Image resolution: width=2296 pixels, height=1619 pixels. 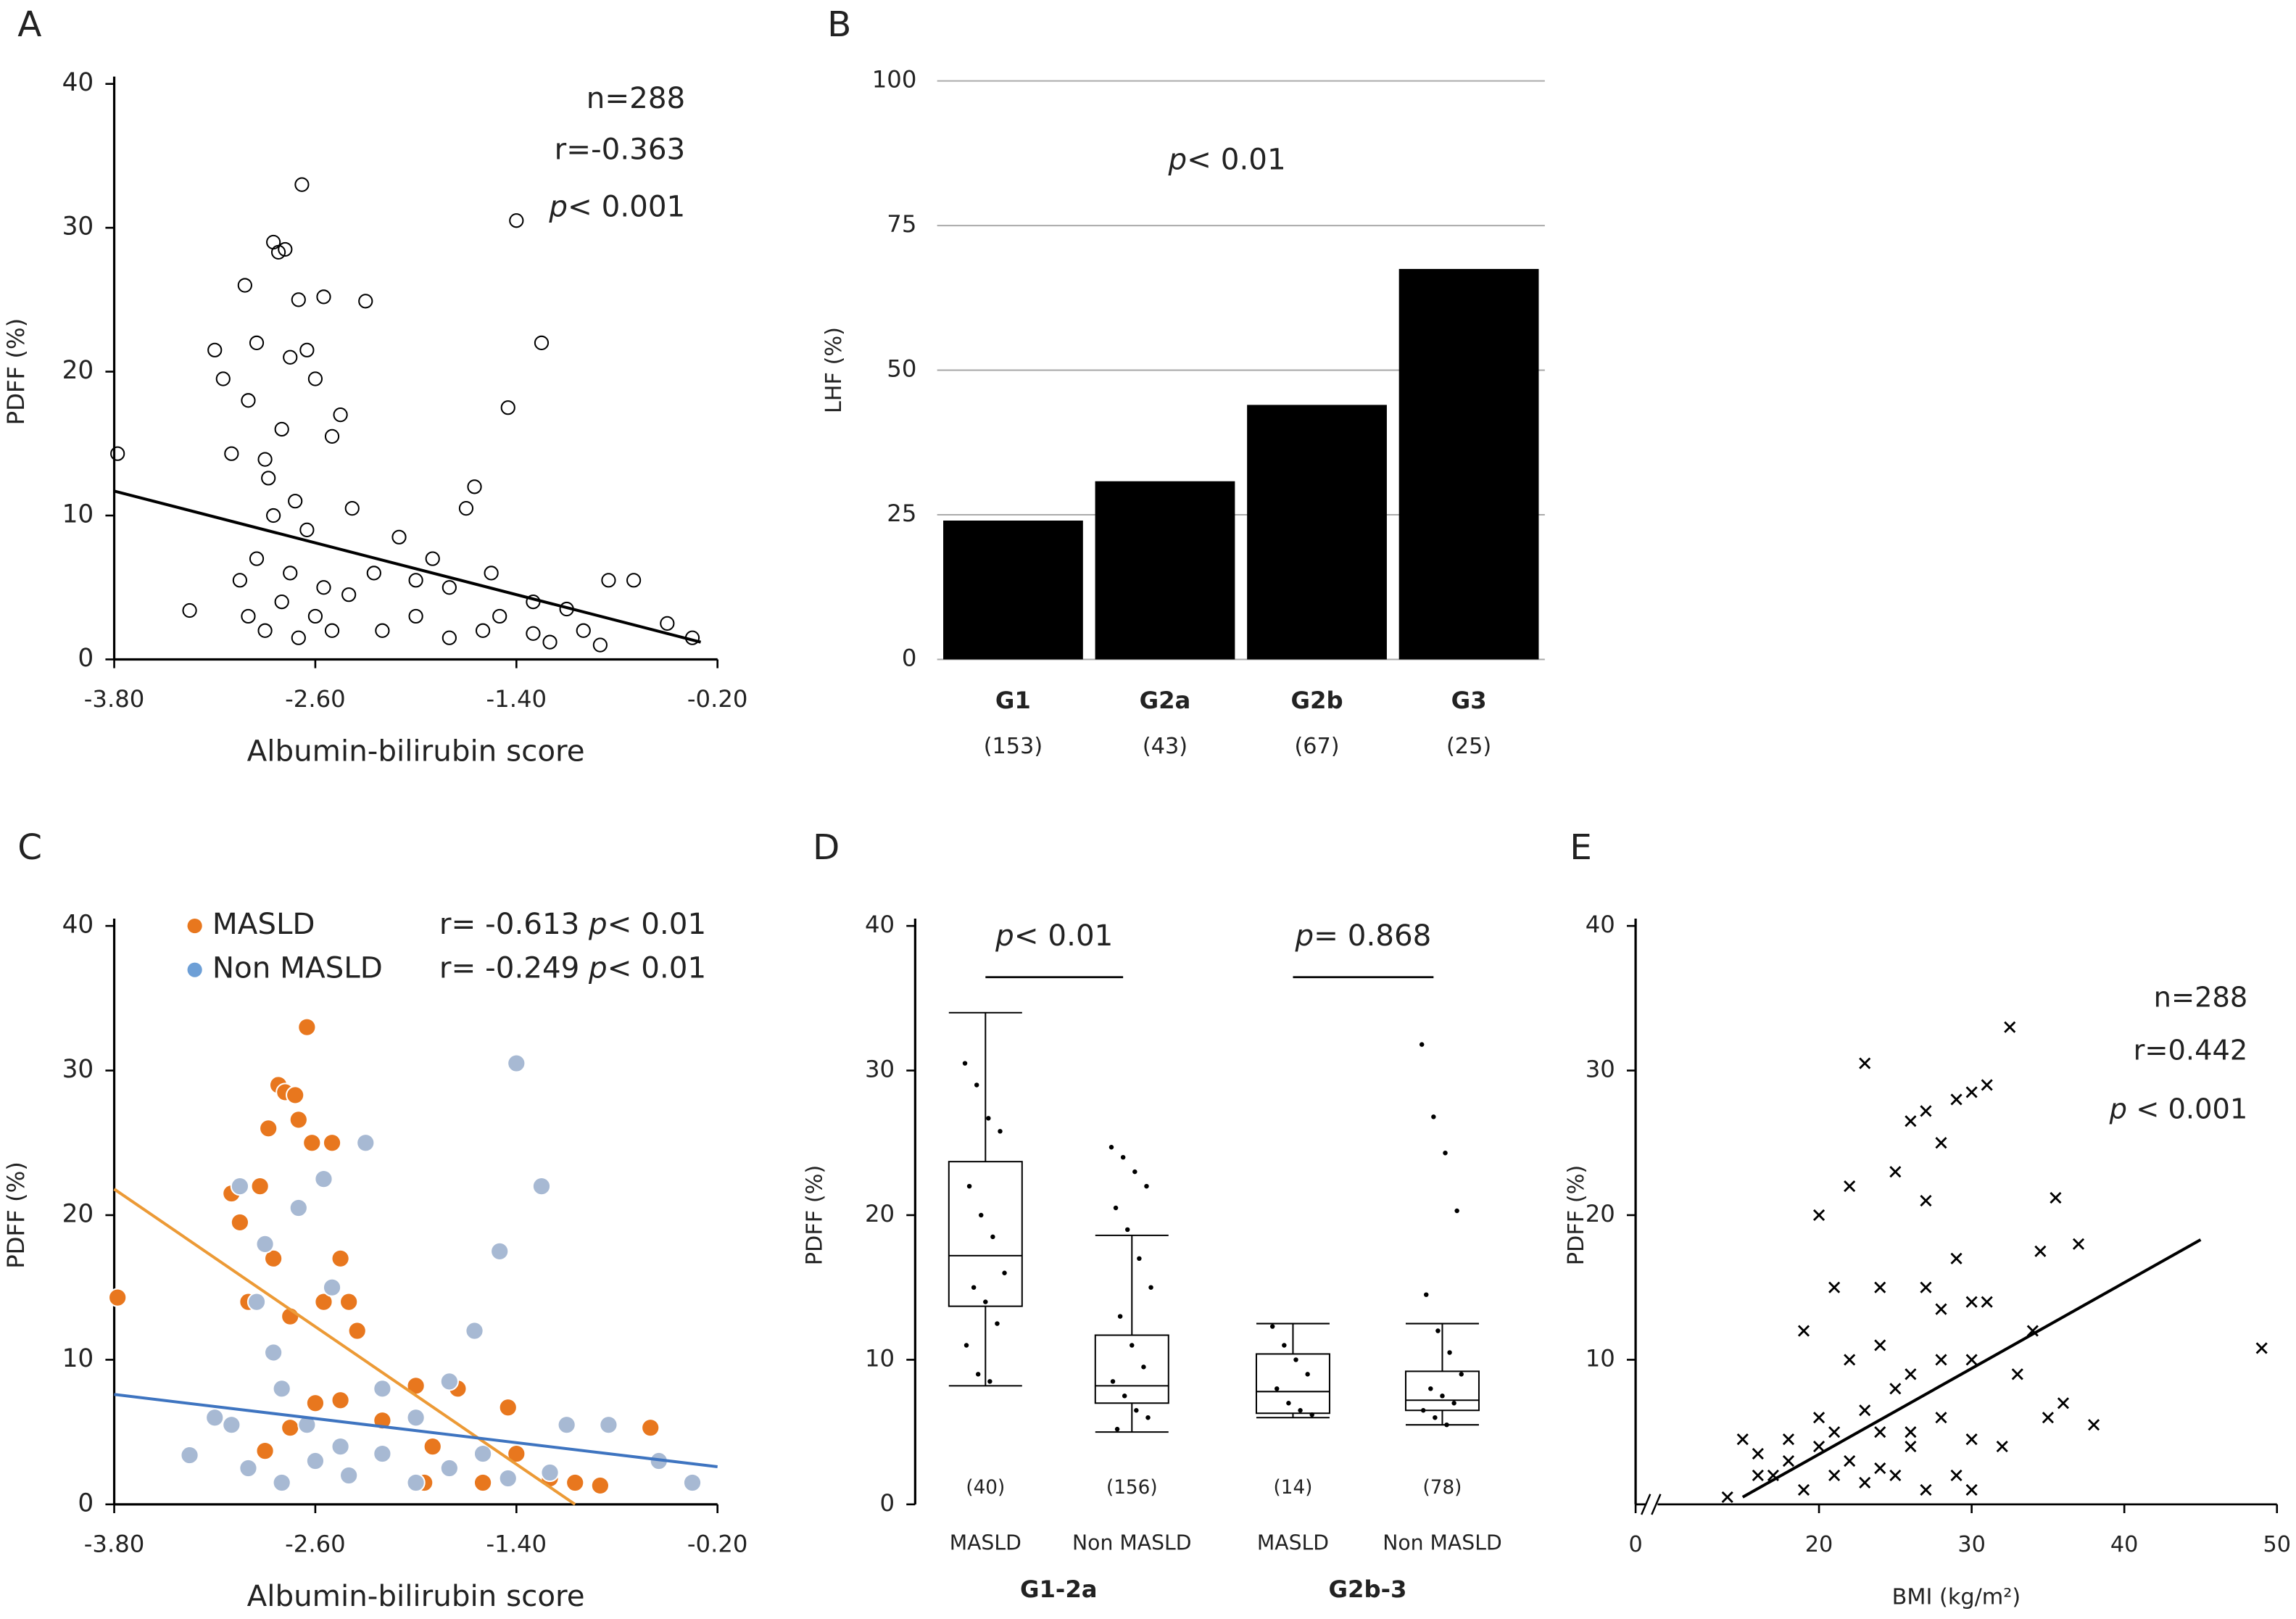 What do you see at coordinates (1971, 1368) in the screenshot?
I see `trend-line` at bounding box center [1971, 1368].